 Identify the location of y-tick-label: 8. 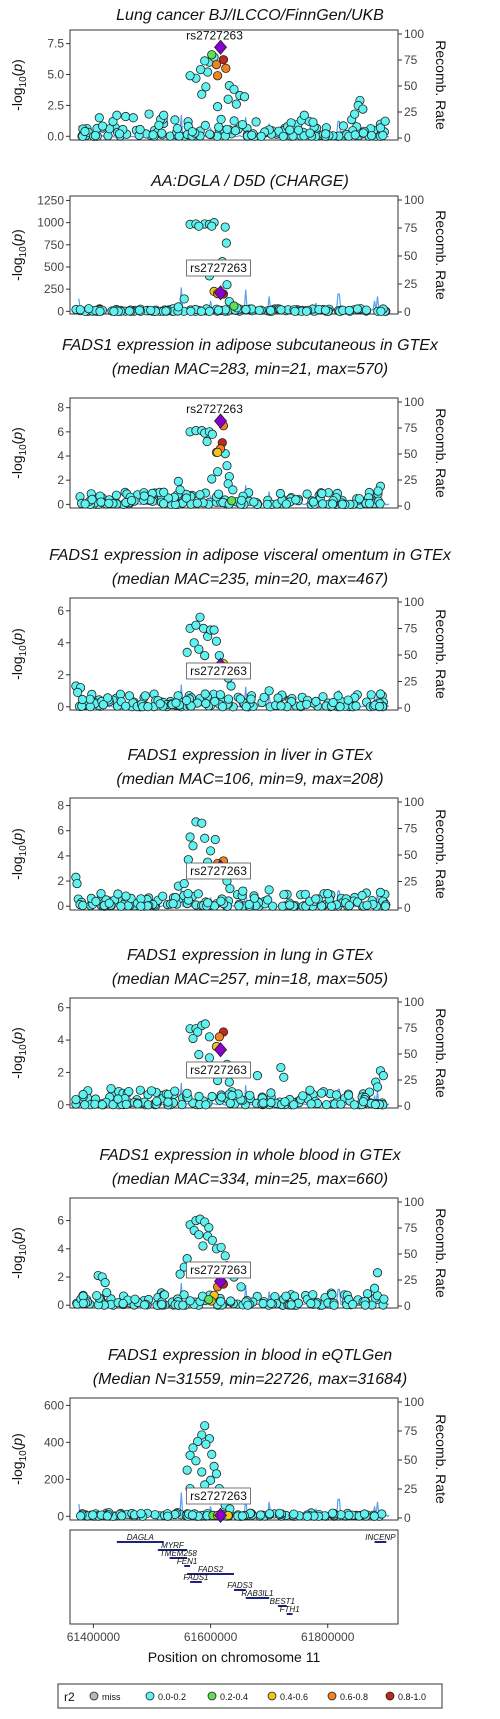
(60, 806).